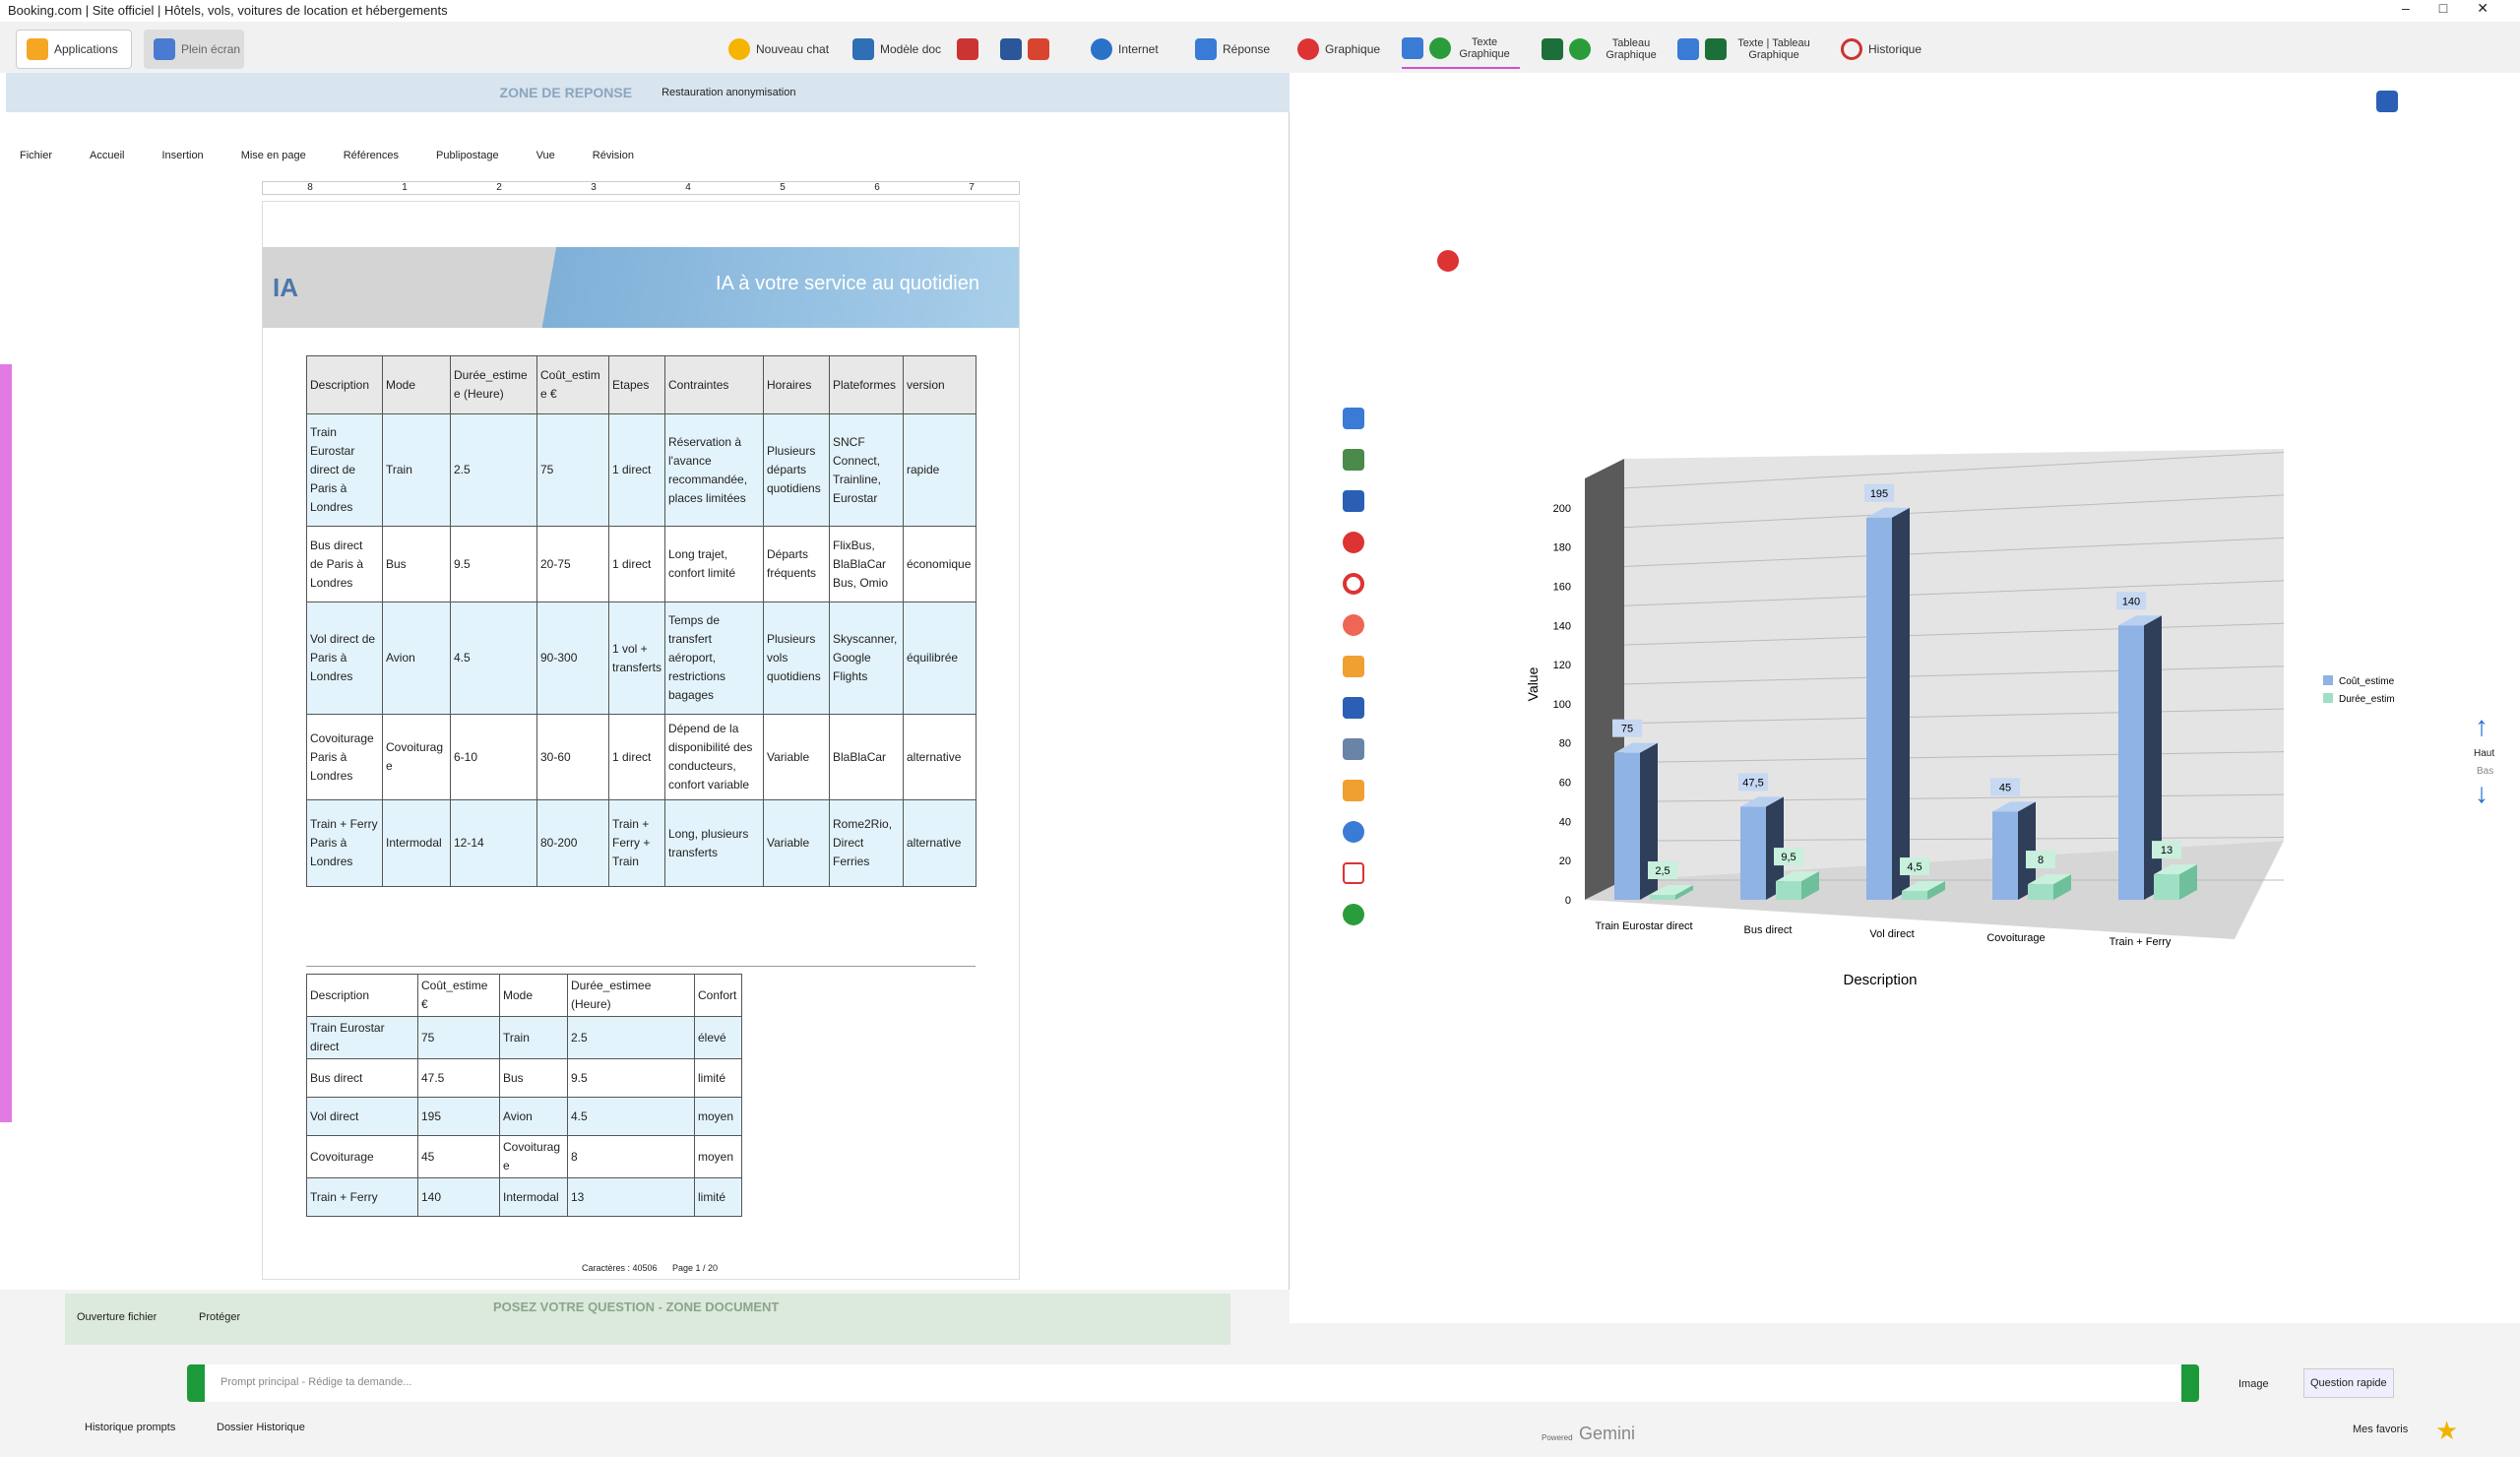  What do you see at coordinates (1232, 49) in the screenshot?
I see `button: Réponse` at bounding box center [1232, 49].